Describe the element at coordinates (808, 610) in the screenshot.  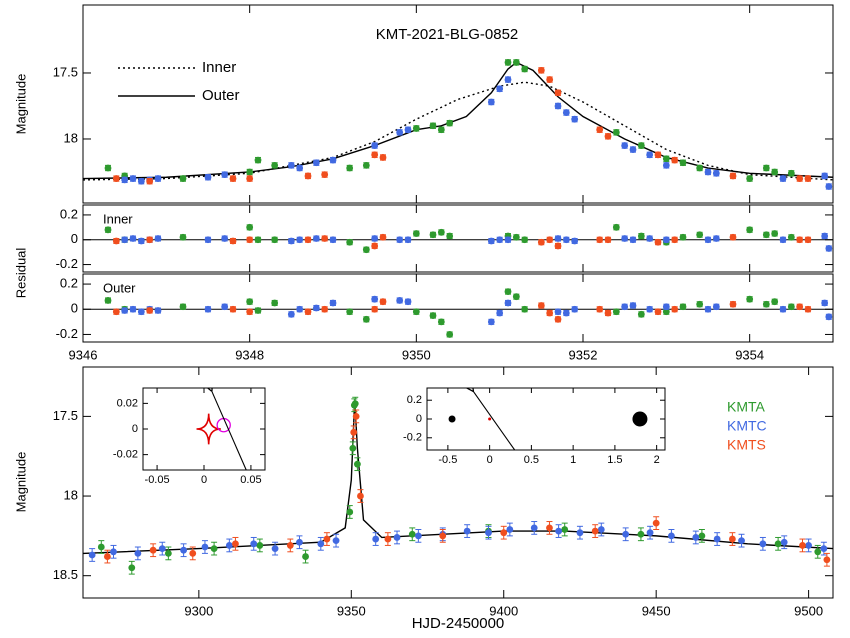
I see `x-tick-label: 9500` at that location.